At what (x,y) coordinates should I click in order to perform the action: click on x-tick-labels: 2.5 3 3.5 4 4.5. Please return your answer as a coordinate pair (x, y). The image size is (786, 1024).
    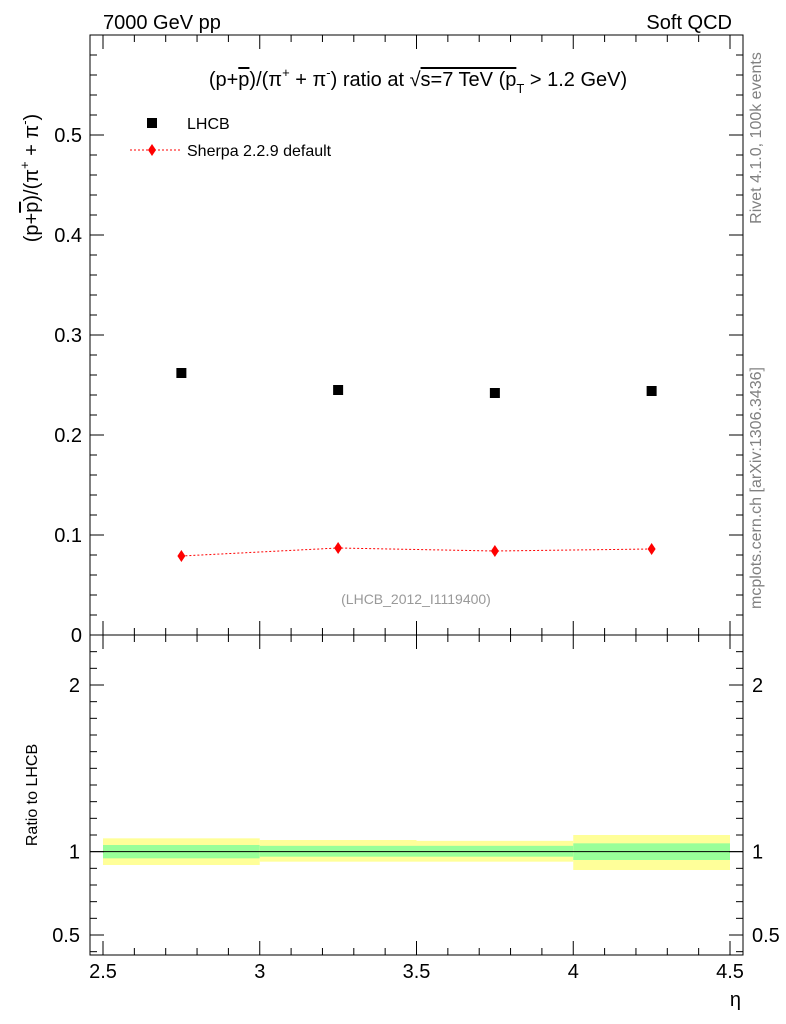
    Looking at the image, I should click on (416, 972).